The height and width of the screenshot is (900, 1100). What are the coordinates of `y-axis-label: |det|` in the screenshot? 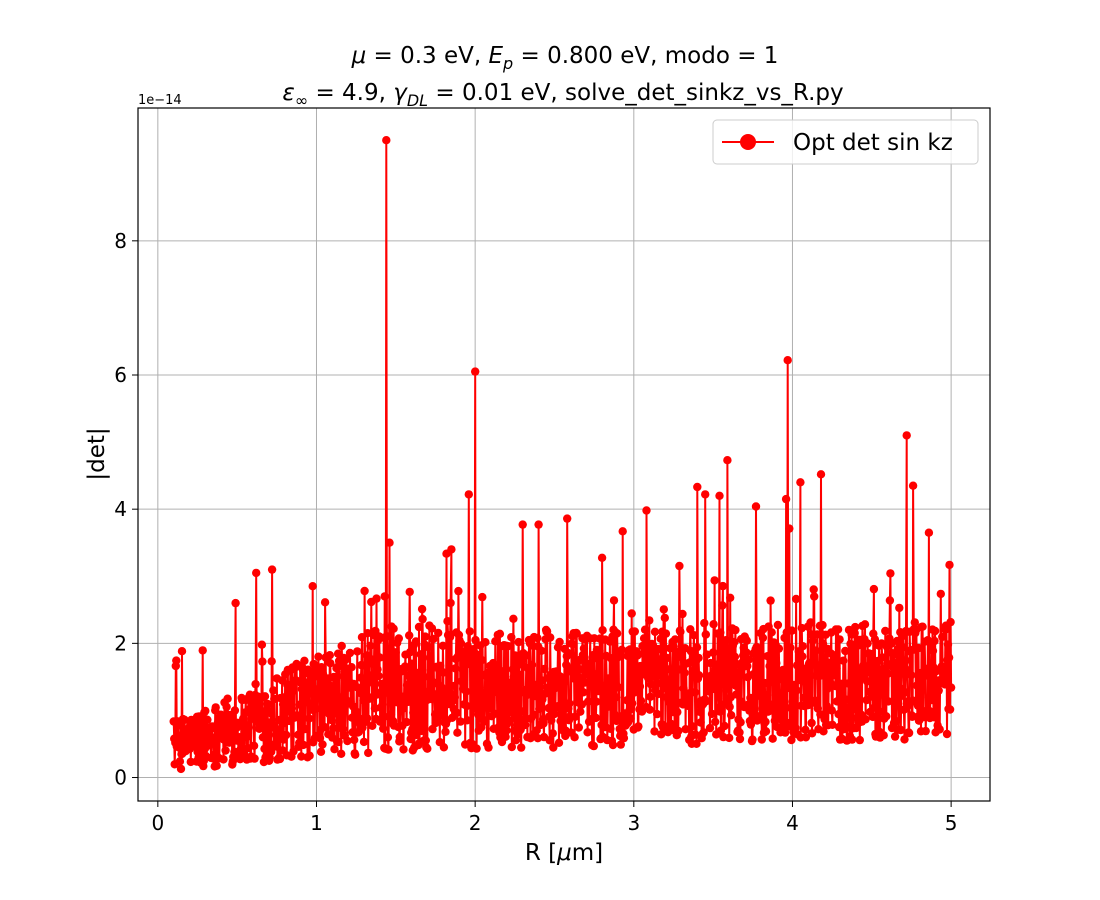 It's located at (97, 453).